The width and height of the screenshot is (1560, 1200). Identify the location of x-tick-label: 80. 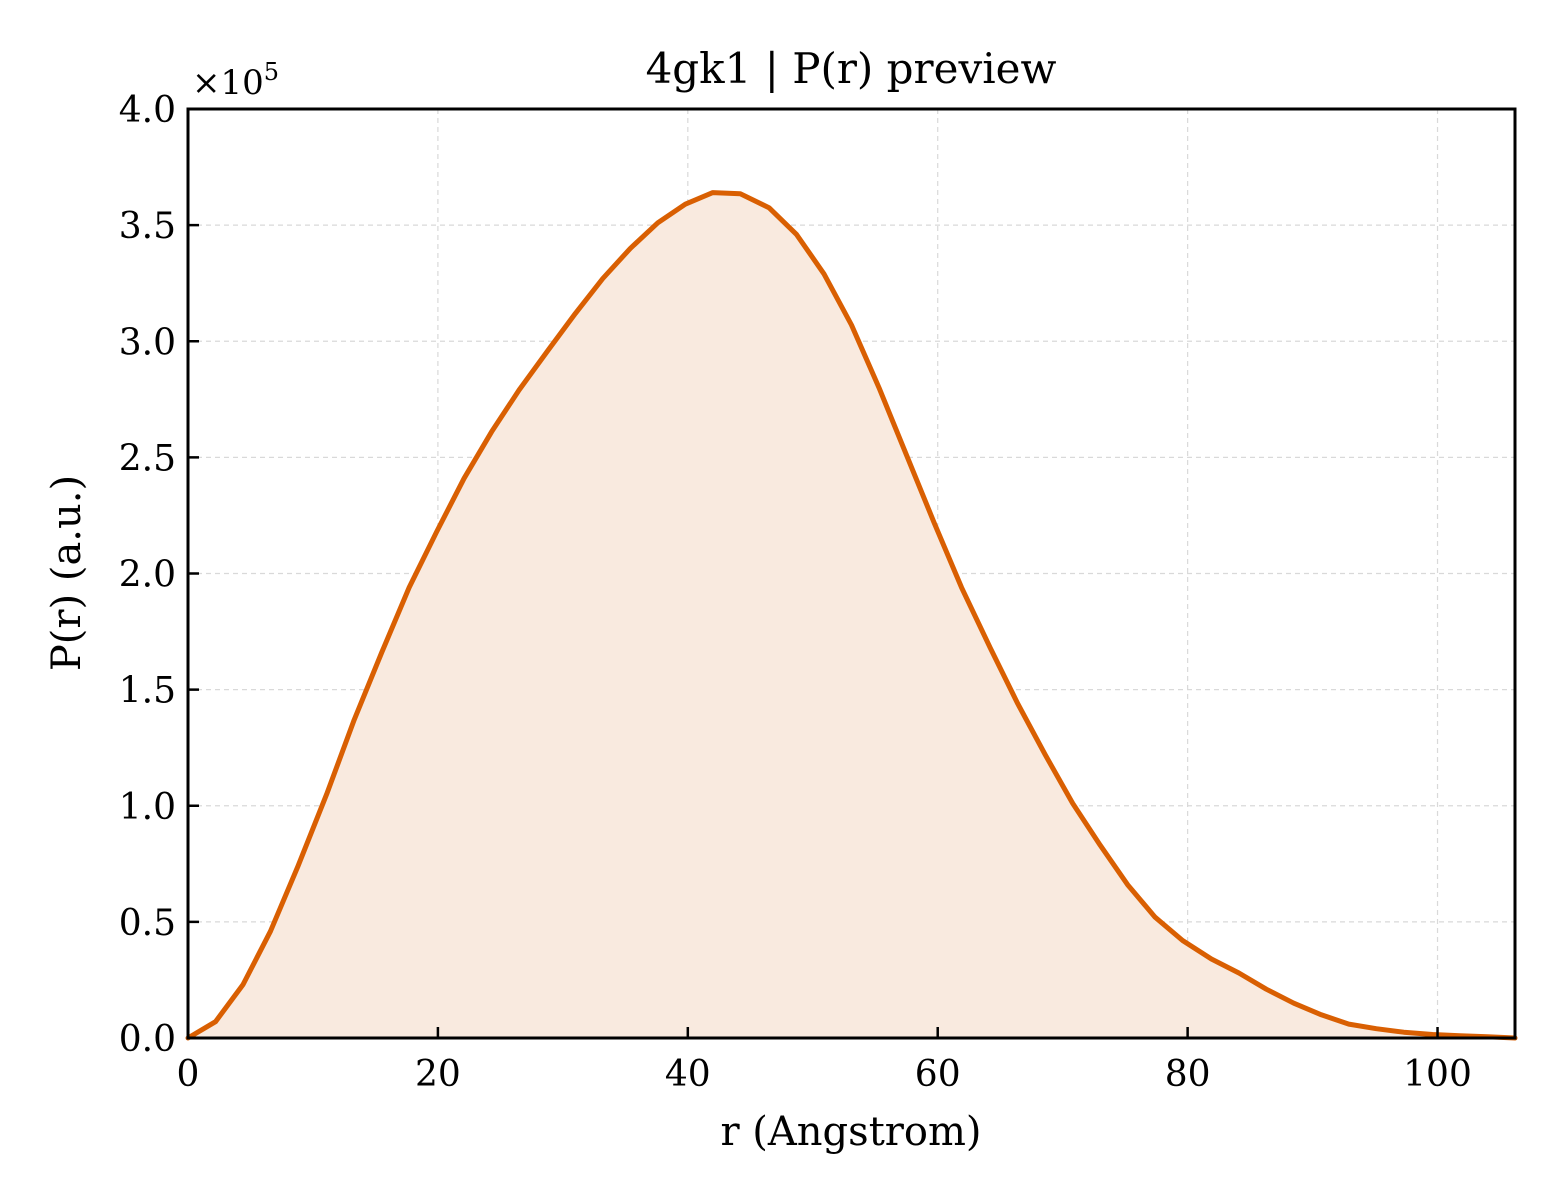
(1188, 1074).